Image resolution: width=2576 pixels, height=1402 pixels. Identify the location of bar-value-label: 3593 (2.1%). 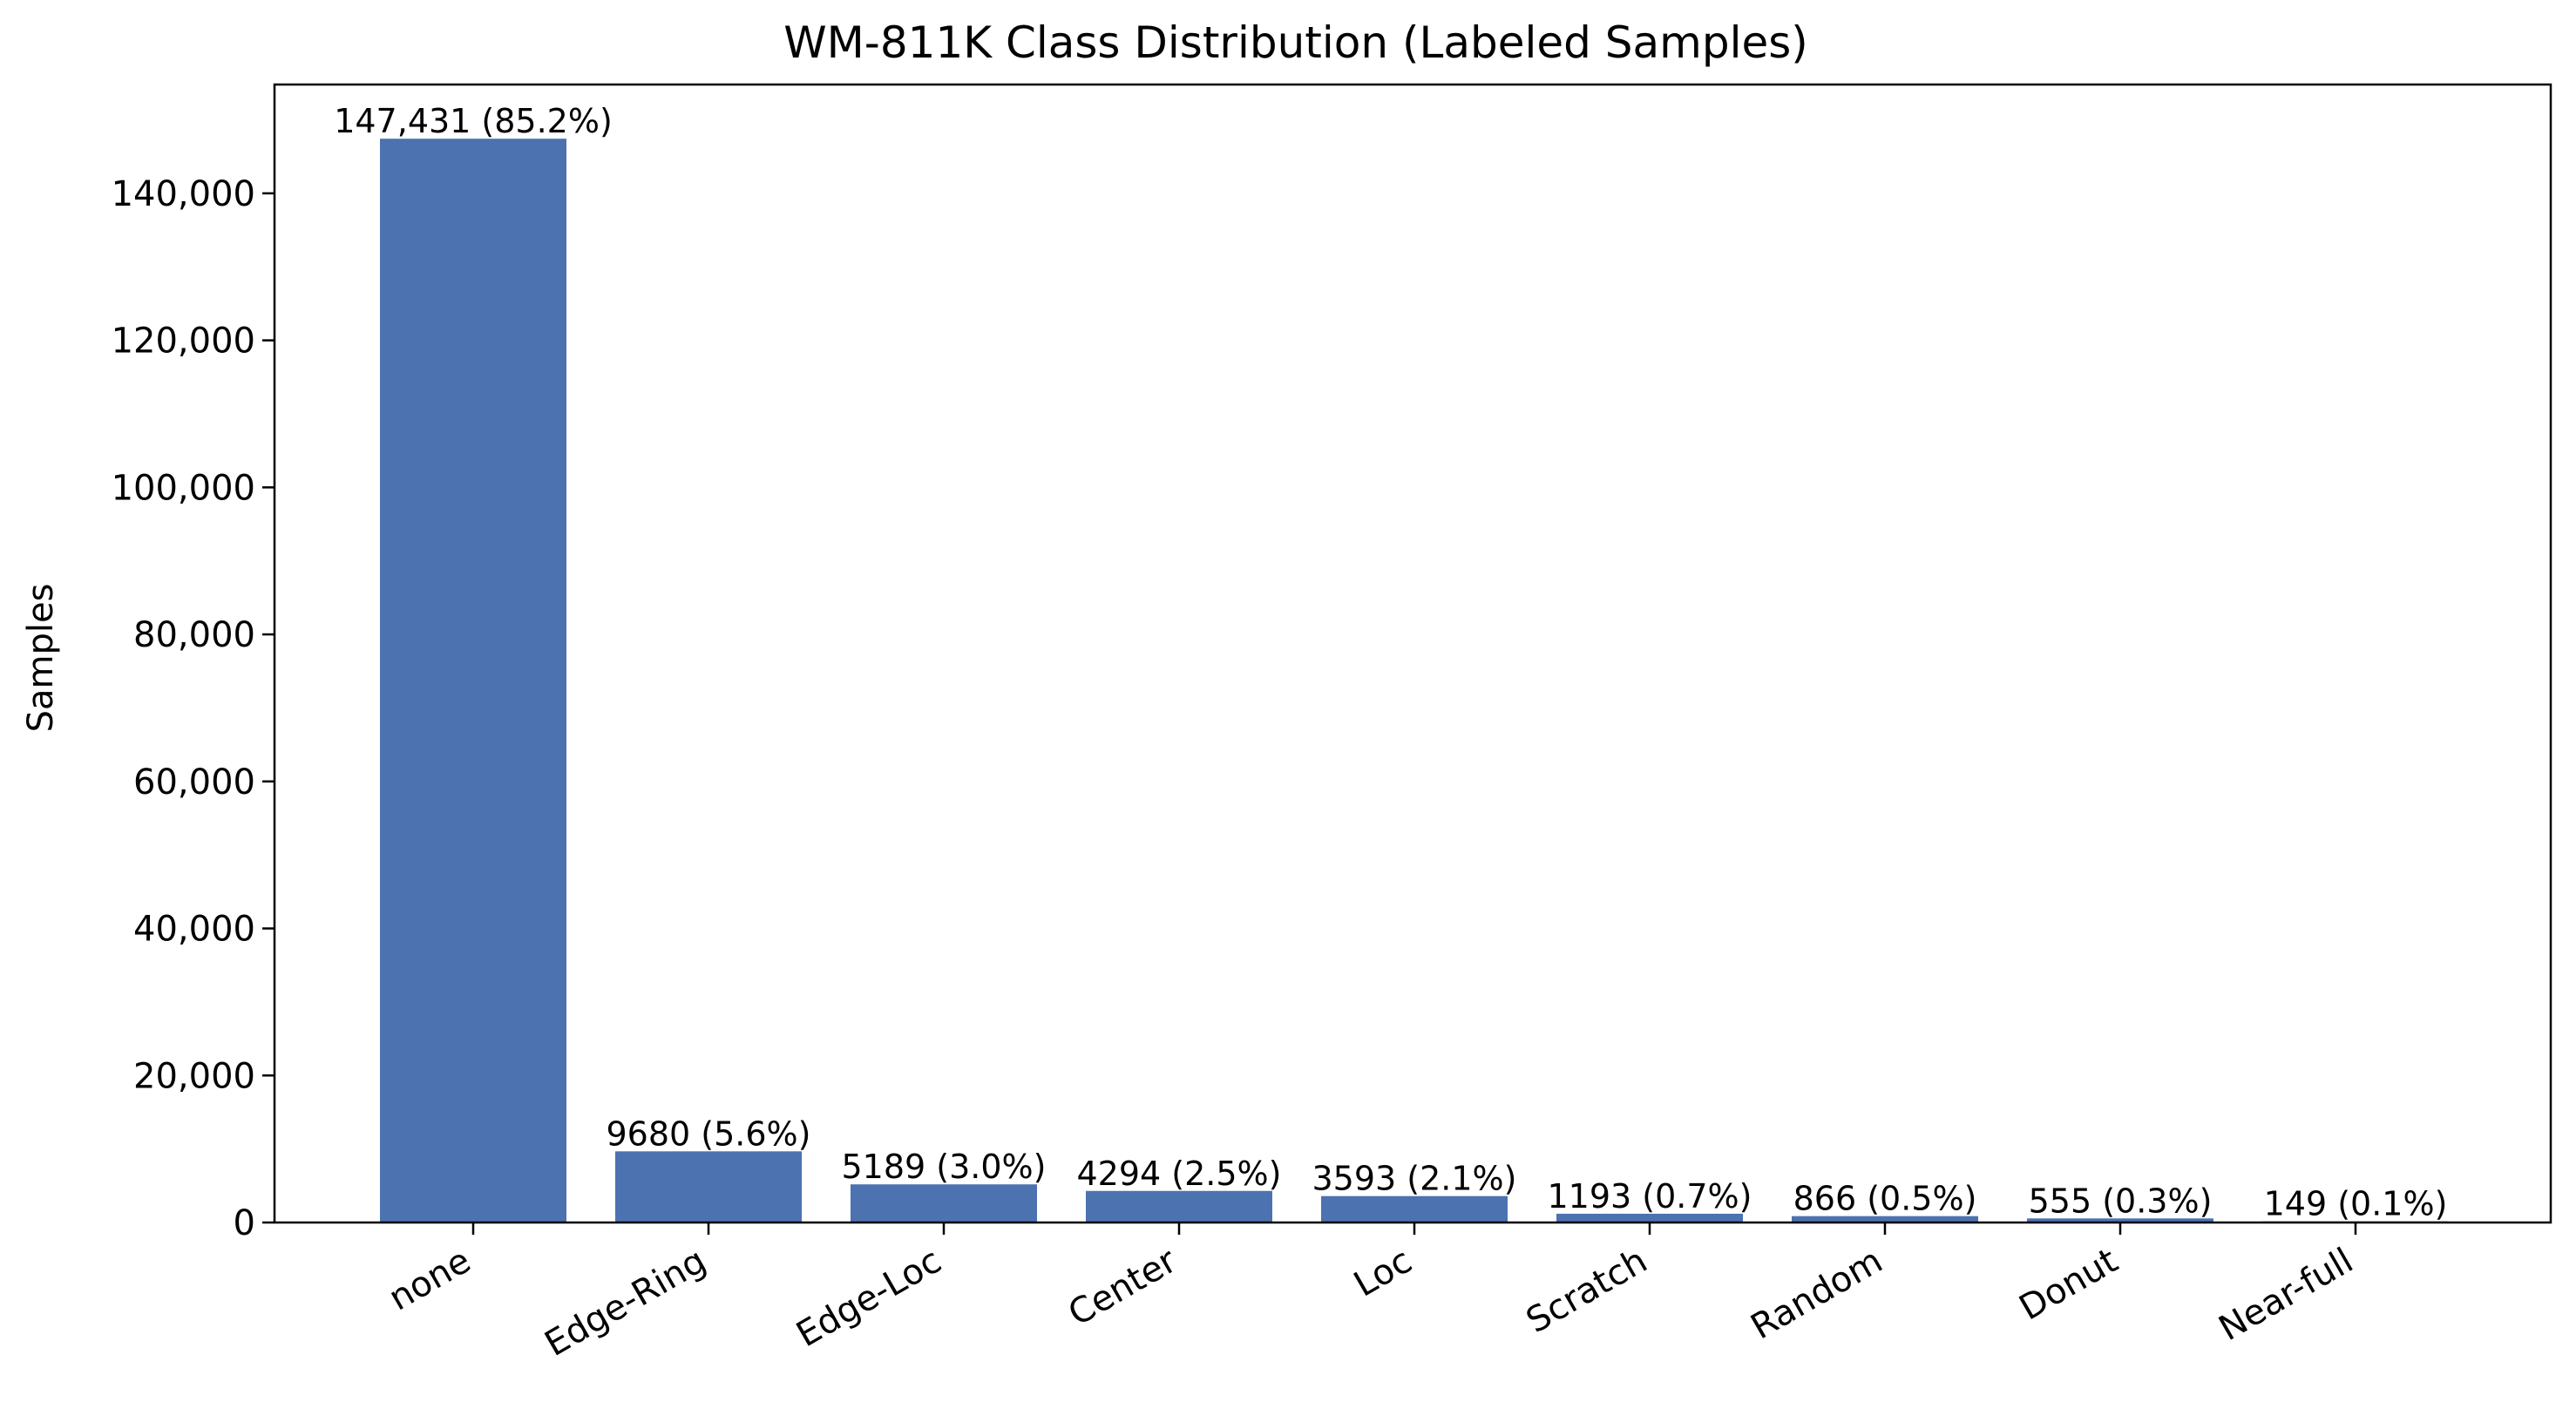
(1415, 1179).